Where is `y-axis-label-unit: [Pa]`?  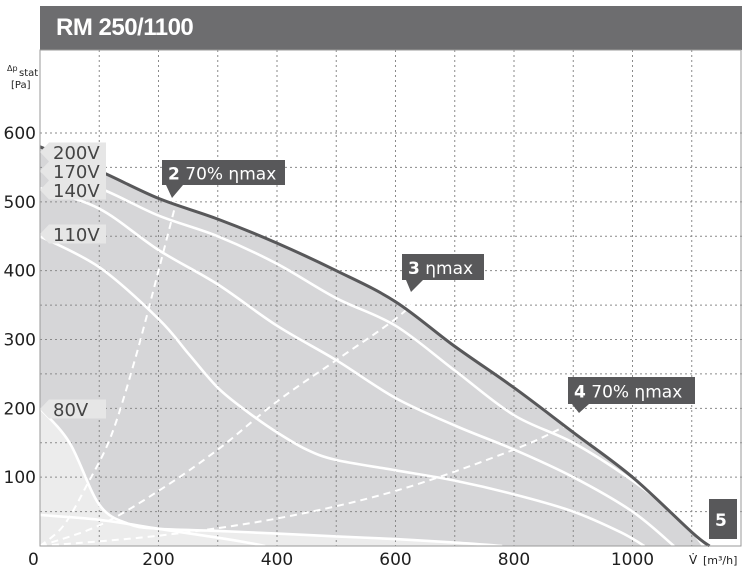 y-axis-label-unit: [Pa] is located at coordinates (21, 85).